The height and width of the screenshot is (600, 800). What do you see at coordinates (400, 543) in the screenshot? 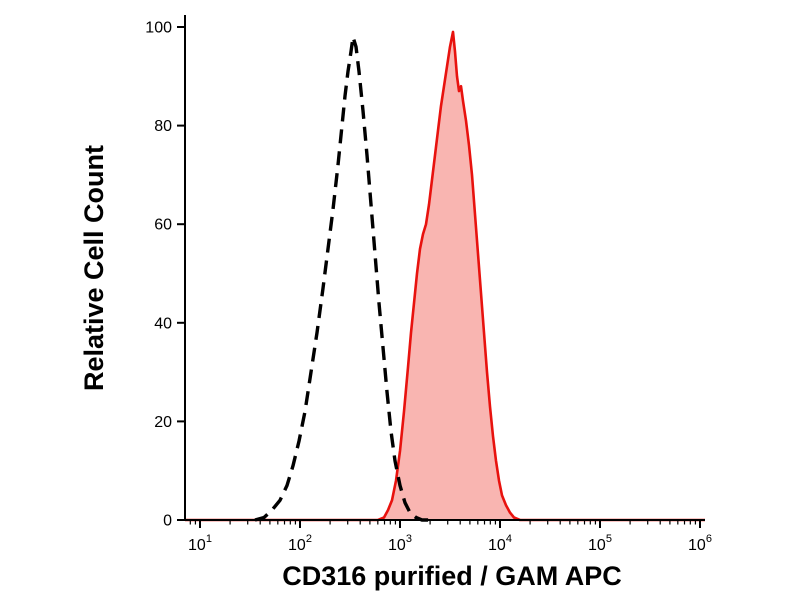
I see `x-tick-label: 10³` at bounding box center [400, 543].